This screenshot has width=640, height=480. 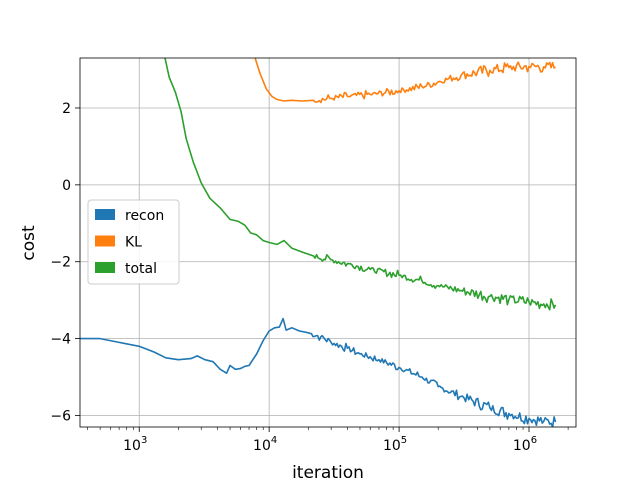 I want to click on y-axis-label: cost, so click(x=29, y=243).